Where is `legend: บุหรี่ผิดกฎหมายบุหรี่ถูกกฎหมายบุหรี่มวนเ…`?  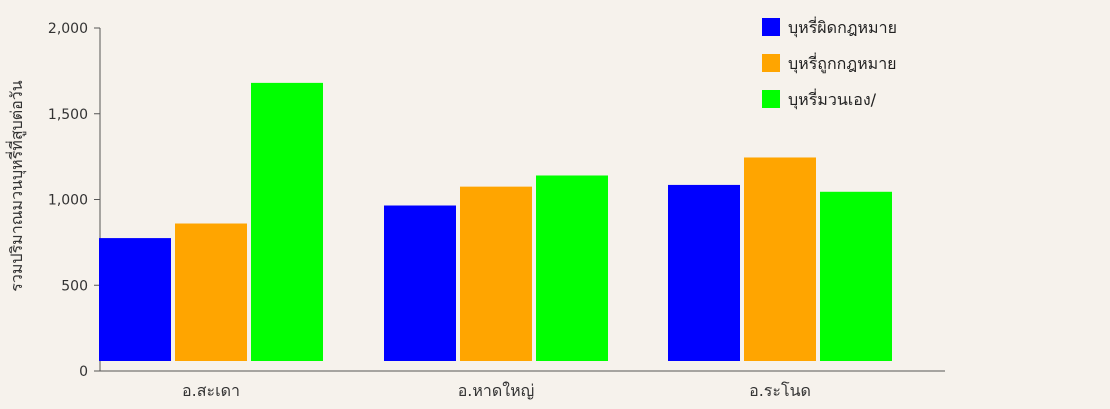 legend: บุหรี่ผิดกฎหมายบุหรี่ถูกกฎหมายบุหรี่มวนเ… is located at coordinates (829, 63).